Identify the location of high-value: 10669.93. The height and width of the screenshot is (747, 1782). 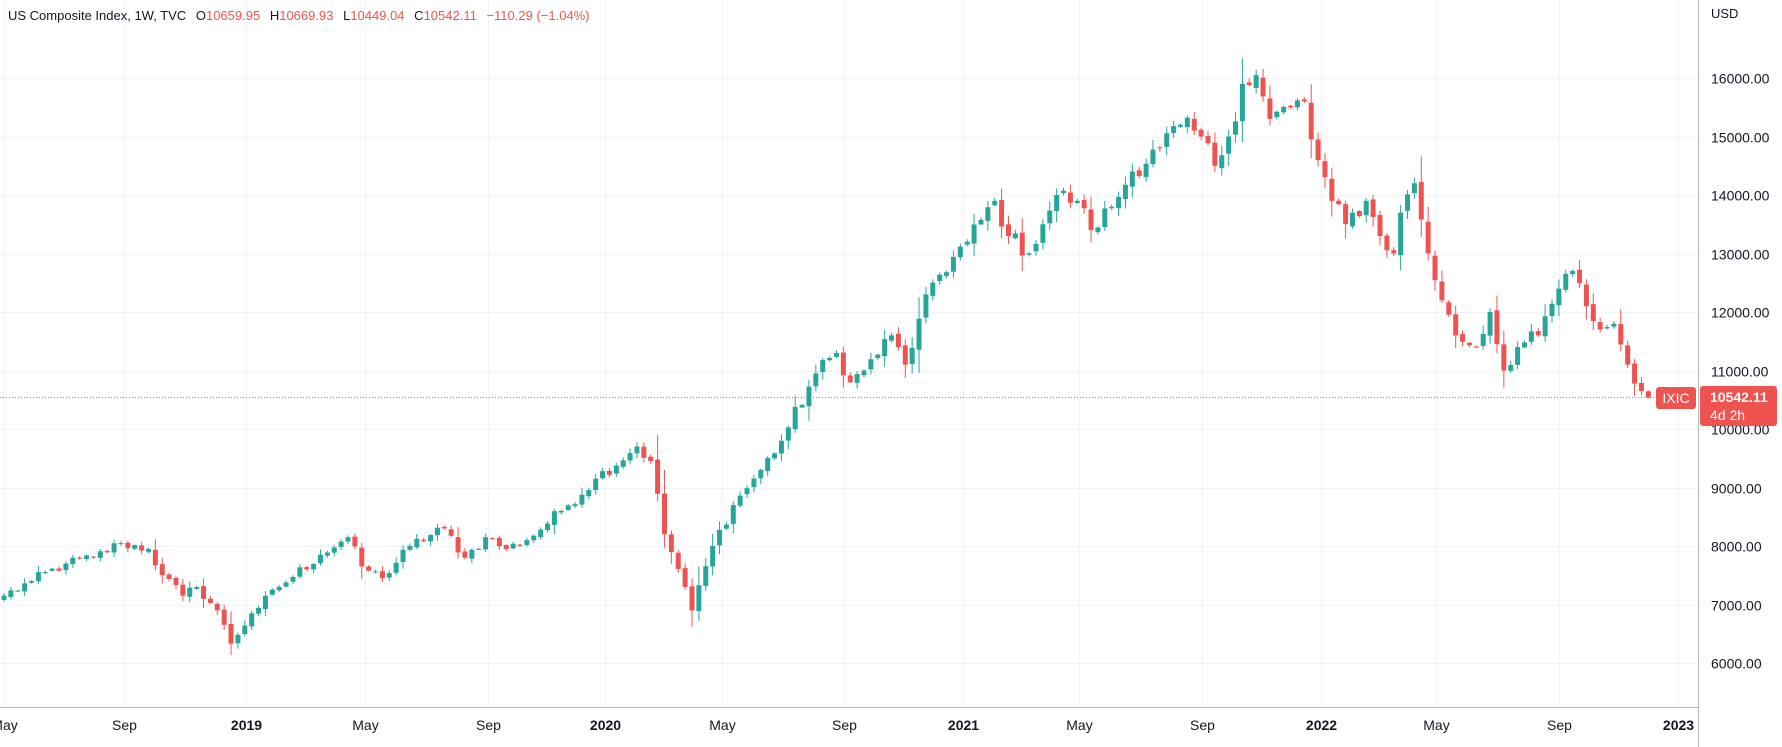
(306, 15).